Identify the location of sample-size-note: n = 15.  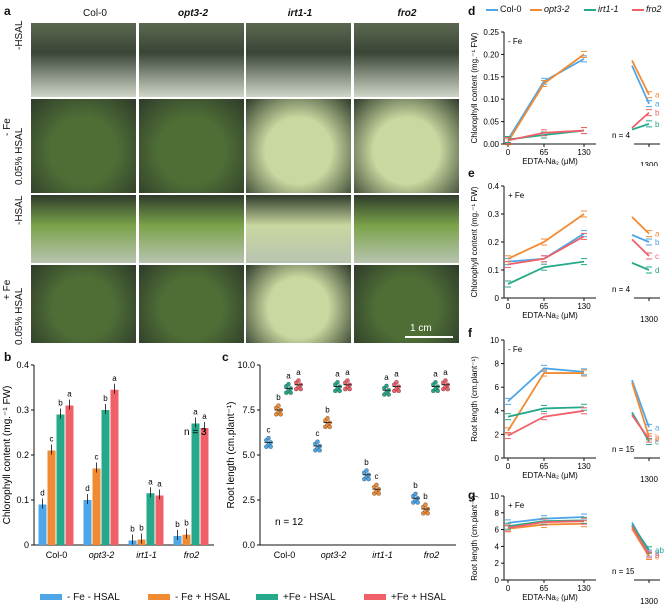
(623, 449).